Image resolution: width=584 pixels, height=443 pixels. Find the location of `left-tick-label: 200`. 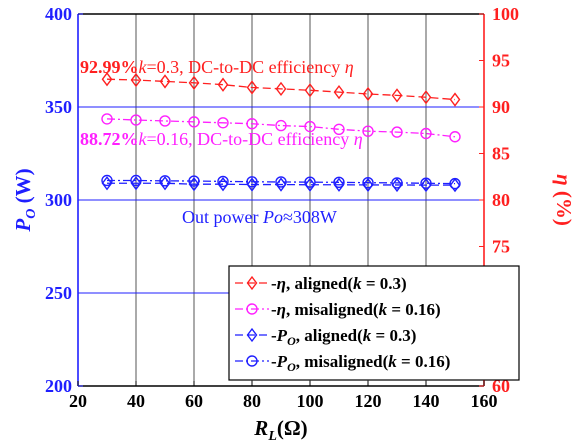

left-tick-label: 200 is located at coordinates (58, 386).